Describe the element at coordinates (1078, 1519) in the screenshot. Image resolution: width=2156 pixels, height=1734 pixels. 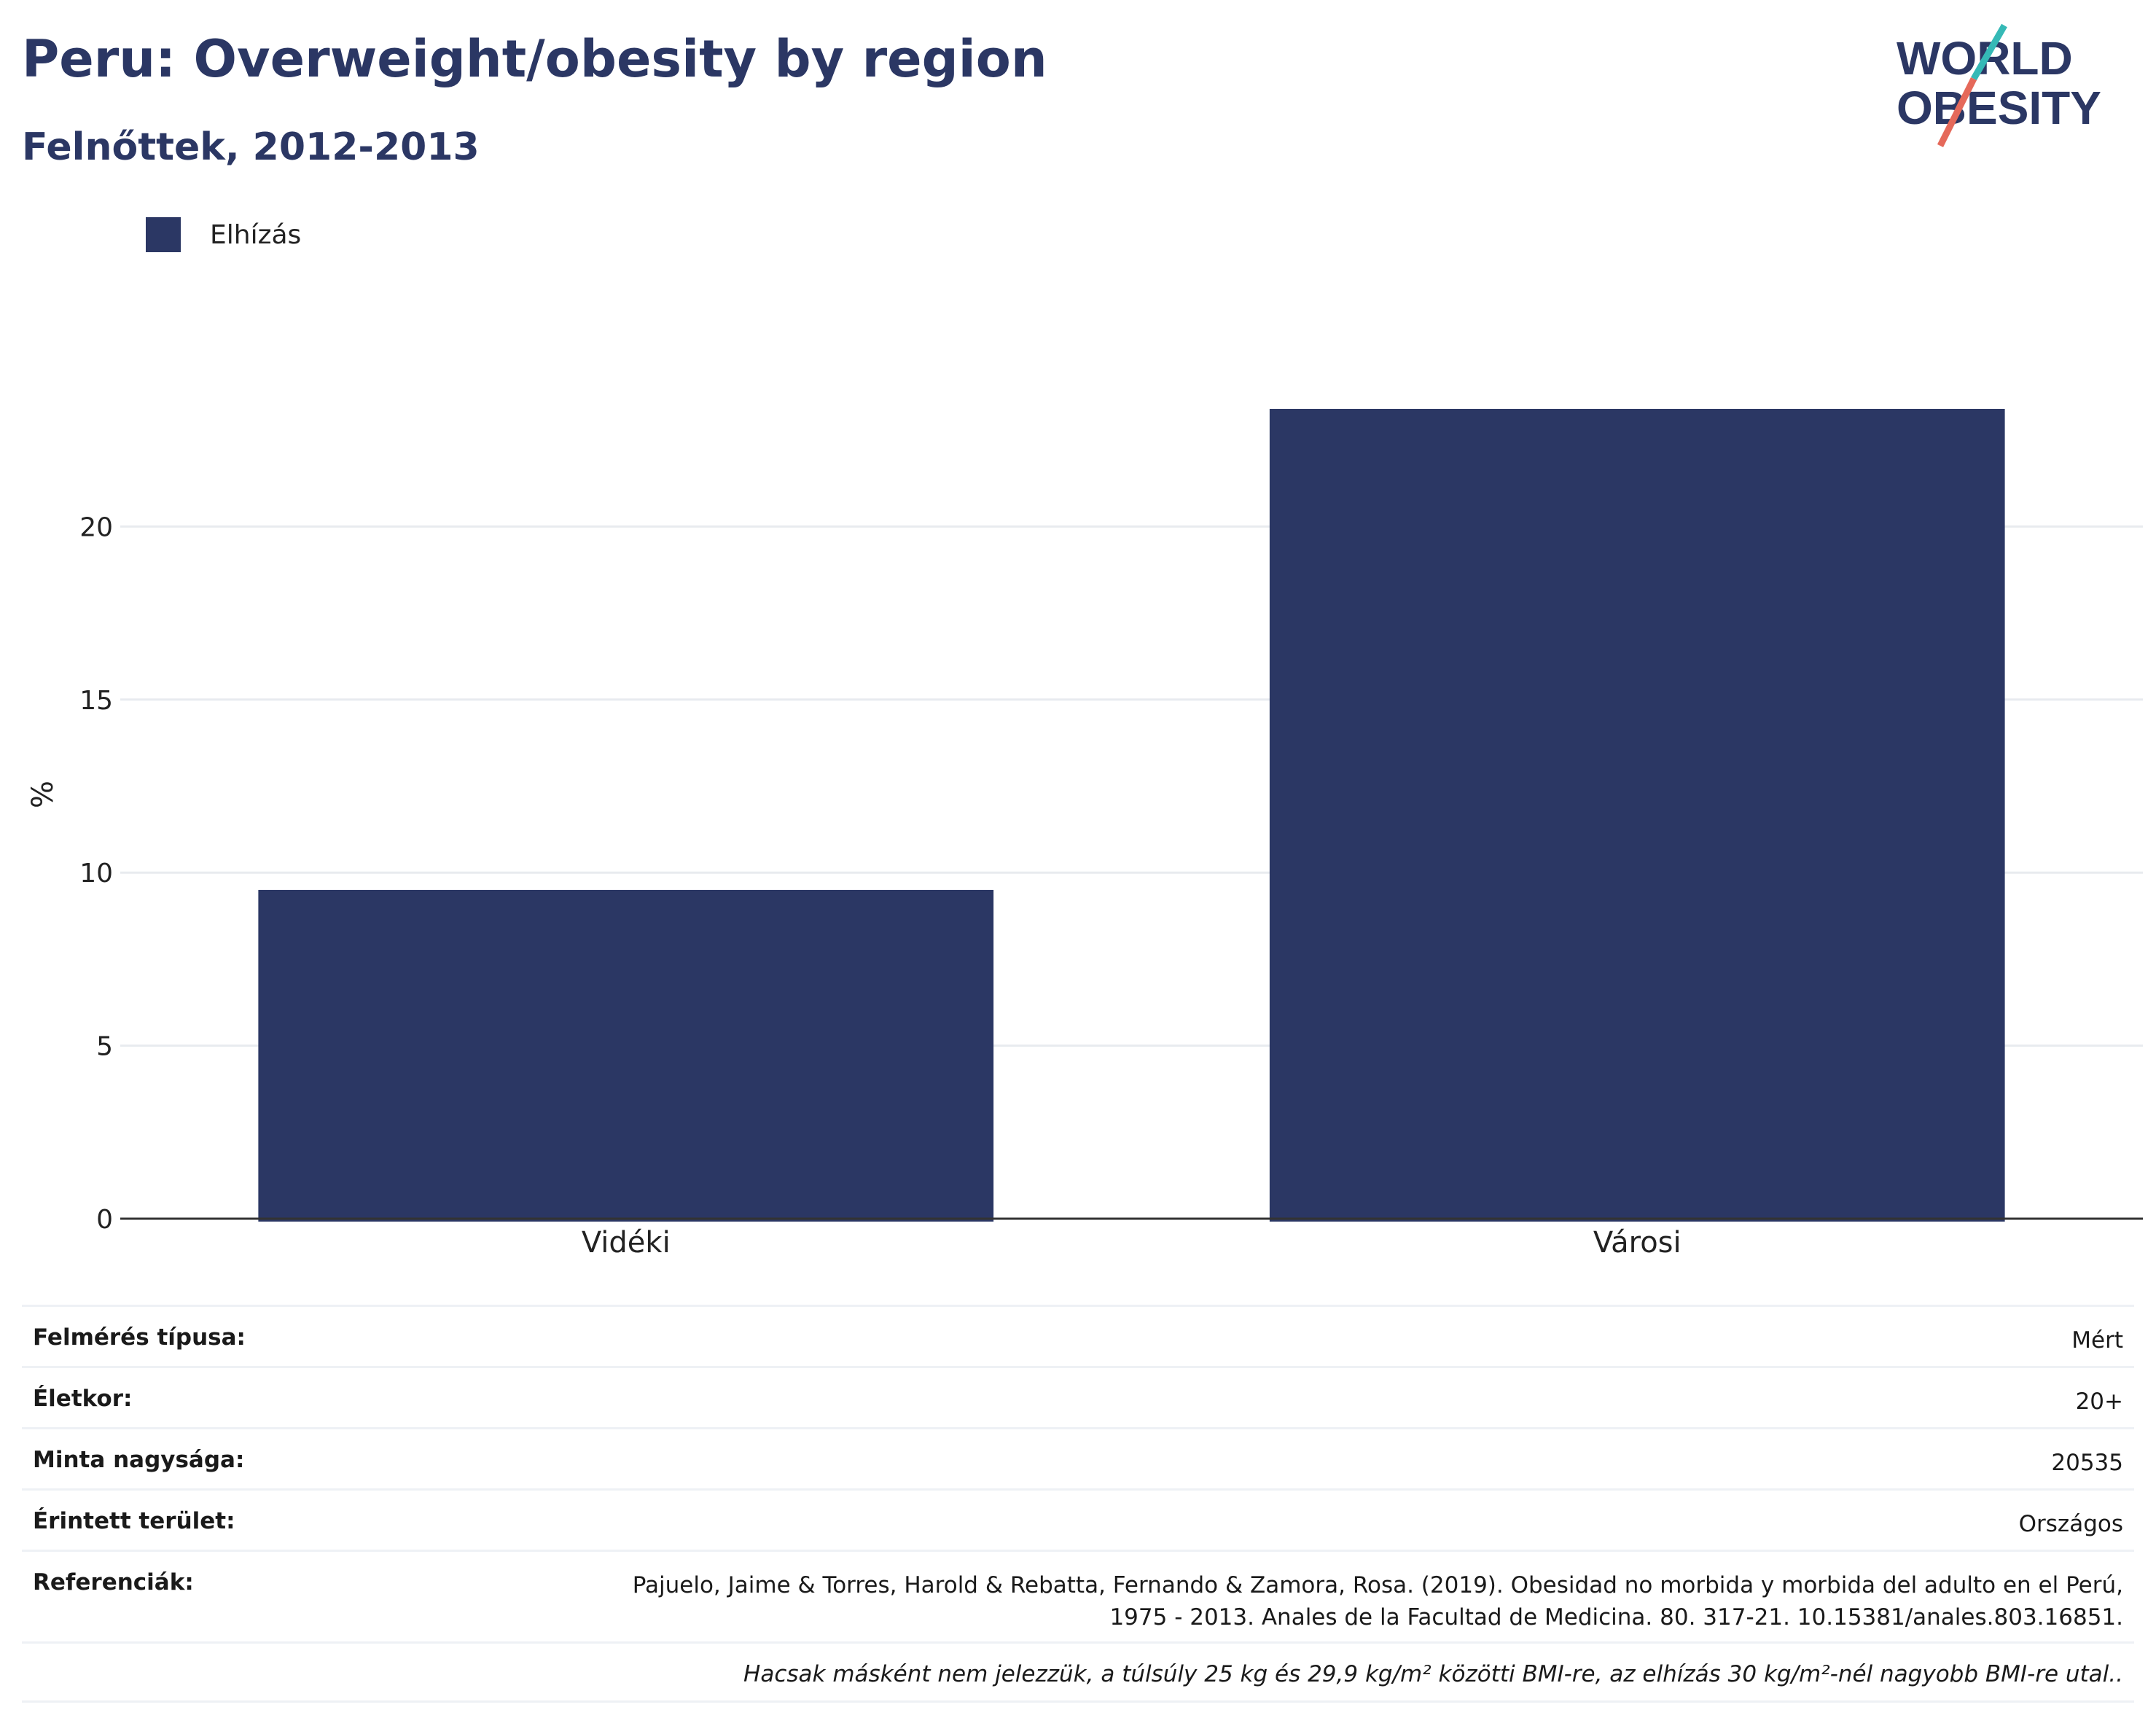
I see `info-row-area: Érintett terület: Országos` at that location.